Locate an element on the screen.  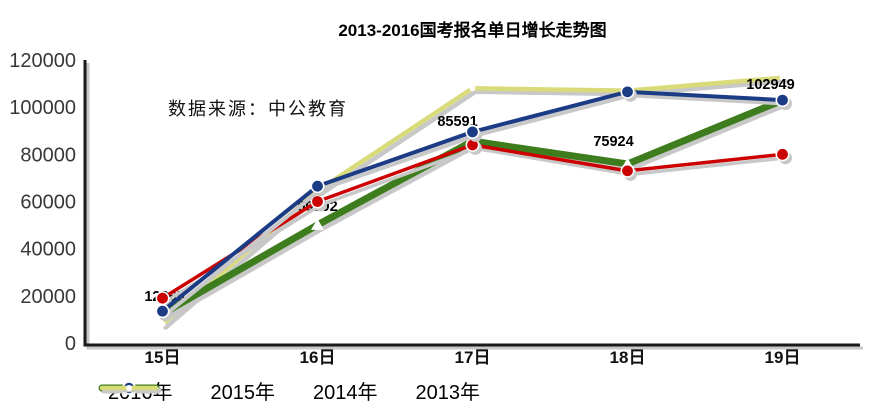
series-2016-marker is located at coordinates (317, 224).